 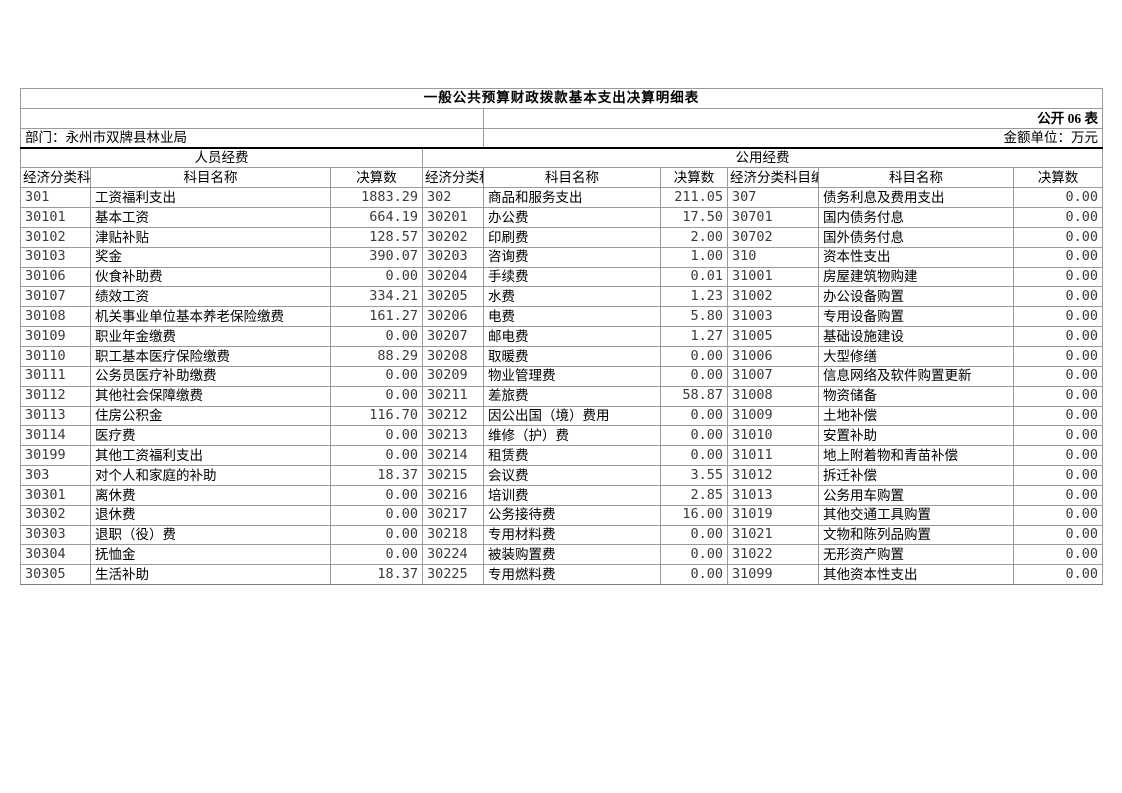 I want to click on cell-name-3: 其他资本性支出, so click(x=916, y=575).